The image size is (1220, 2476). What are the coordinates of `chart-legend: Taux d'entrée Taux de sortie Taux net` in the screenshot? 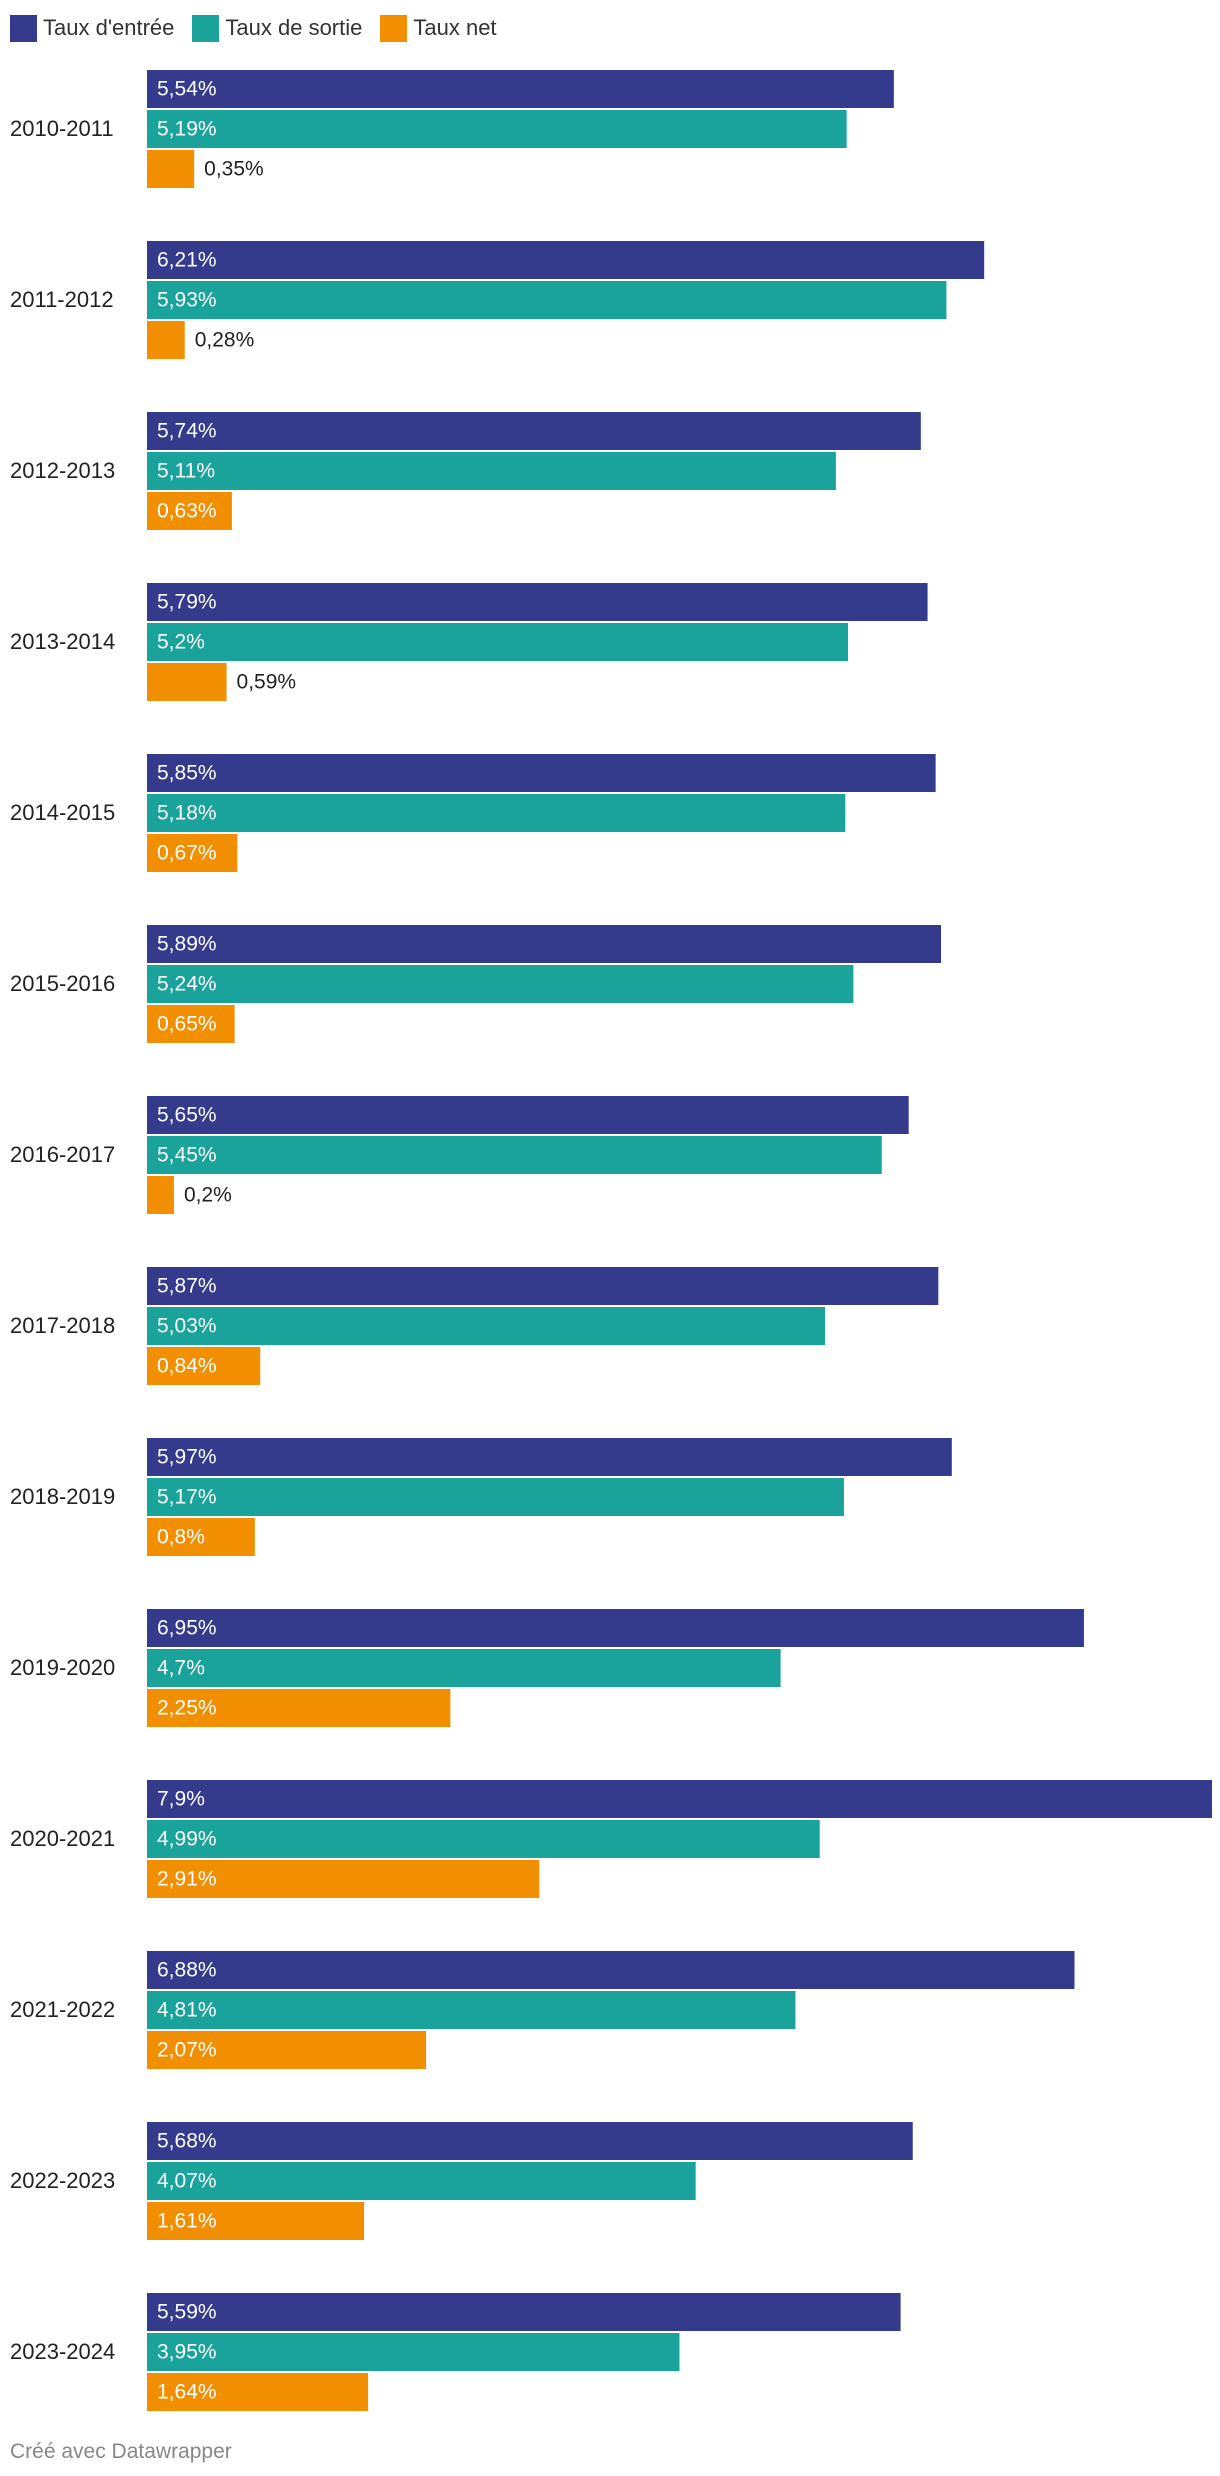 It's located at (253, 28).